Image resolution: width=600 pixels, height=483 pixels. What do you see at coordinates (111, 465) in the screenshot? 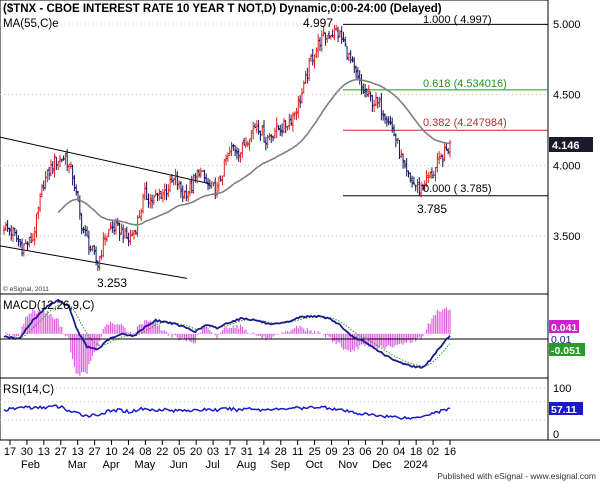
I see `x-month-label: Apr` at bounding box center [111, 465].